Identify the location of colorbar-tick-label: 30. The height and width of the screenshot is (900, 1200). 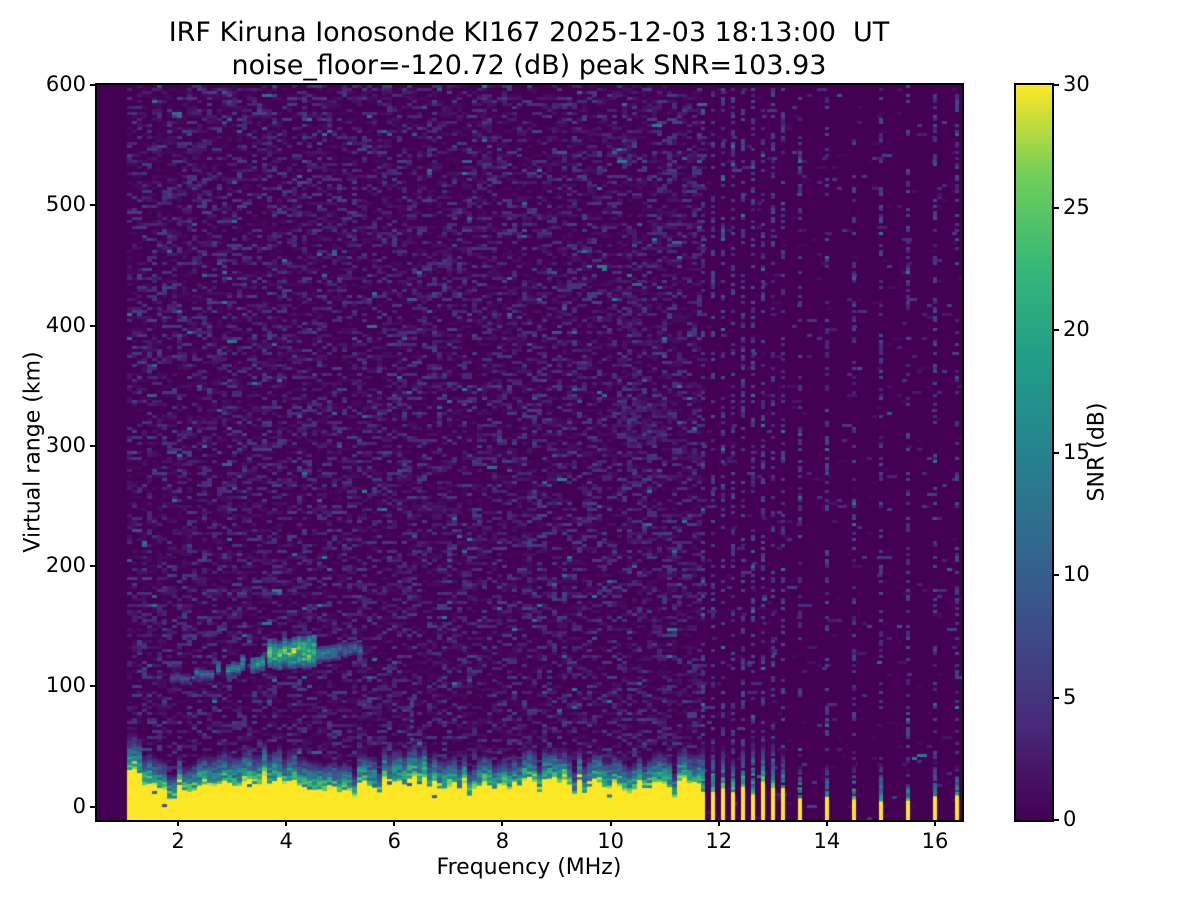
(1076, 84).